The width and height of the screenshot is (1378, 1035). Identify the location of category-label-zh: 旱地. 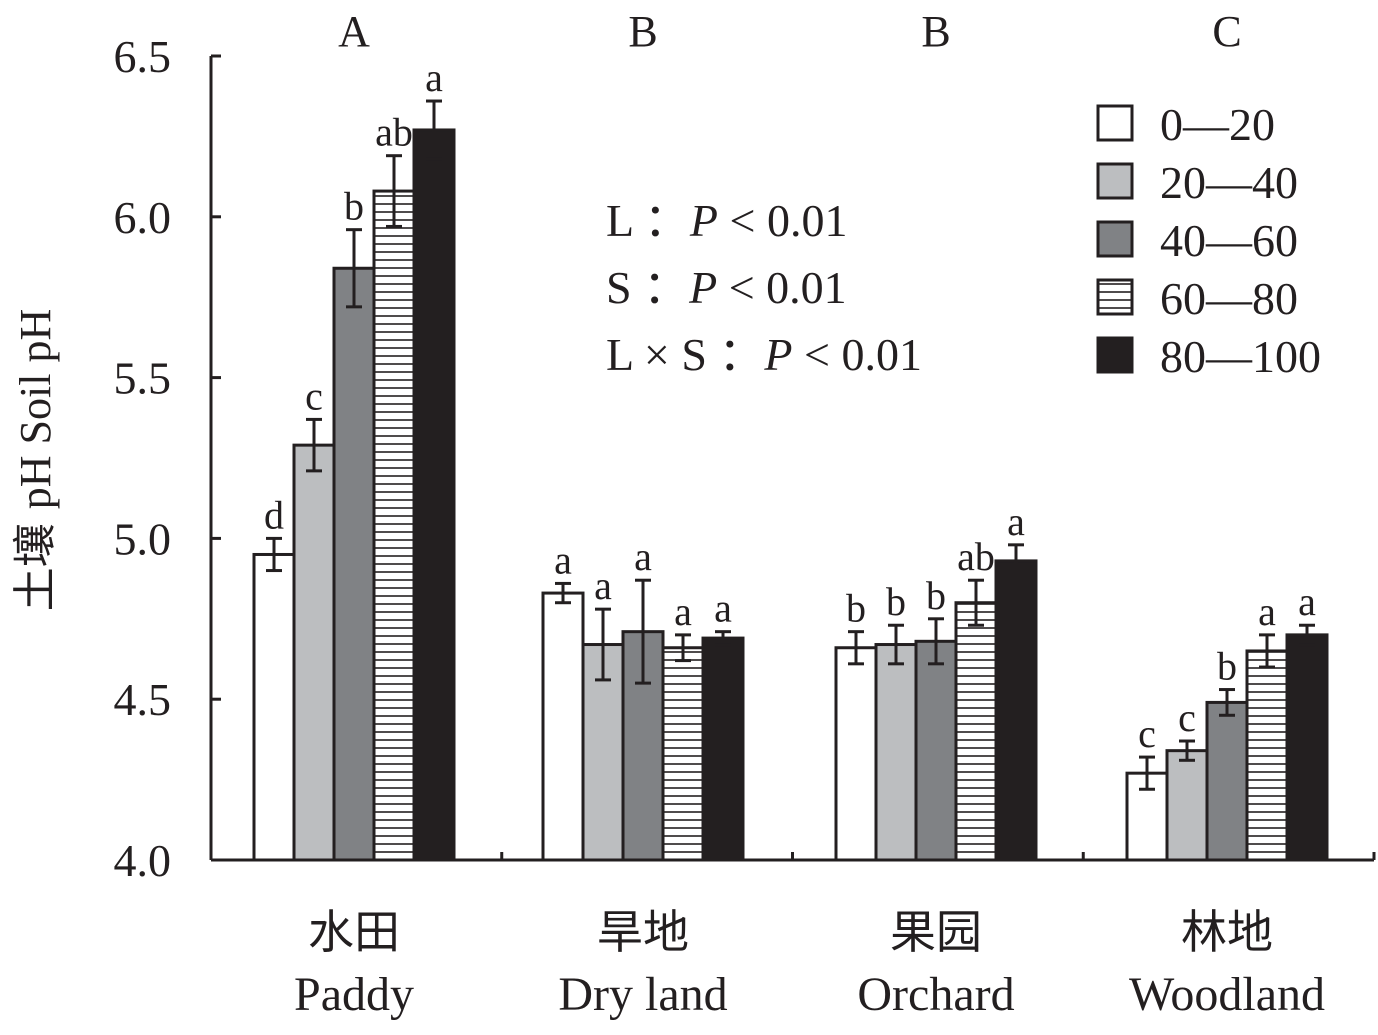
(643, 932).